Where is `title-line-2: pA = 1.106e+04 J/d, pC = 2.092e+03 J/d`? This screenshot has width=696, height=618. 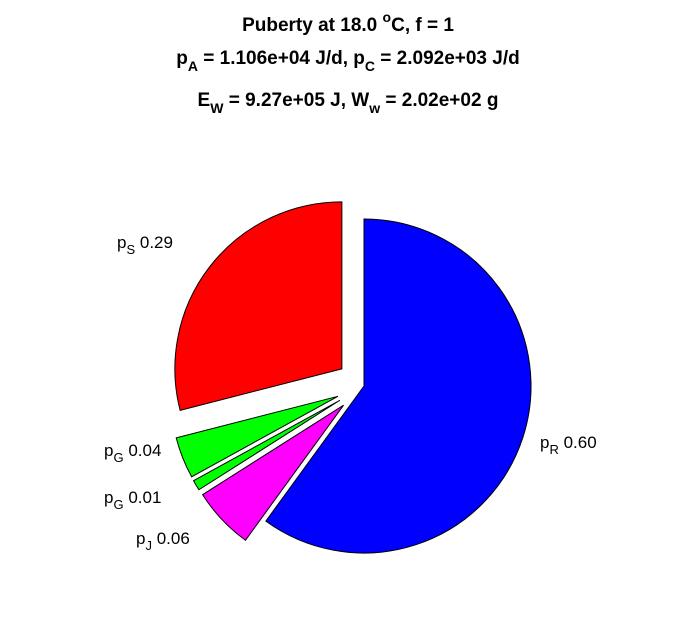
title-line-2: pA = 1.106e+04 J/d, pC = 2.092e+03 J/d is located at coordinates (347, 61).